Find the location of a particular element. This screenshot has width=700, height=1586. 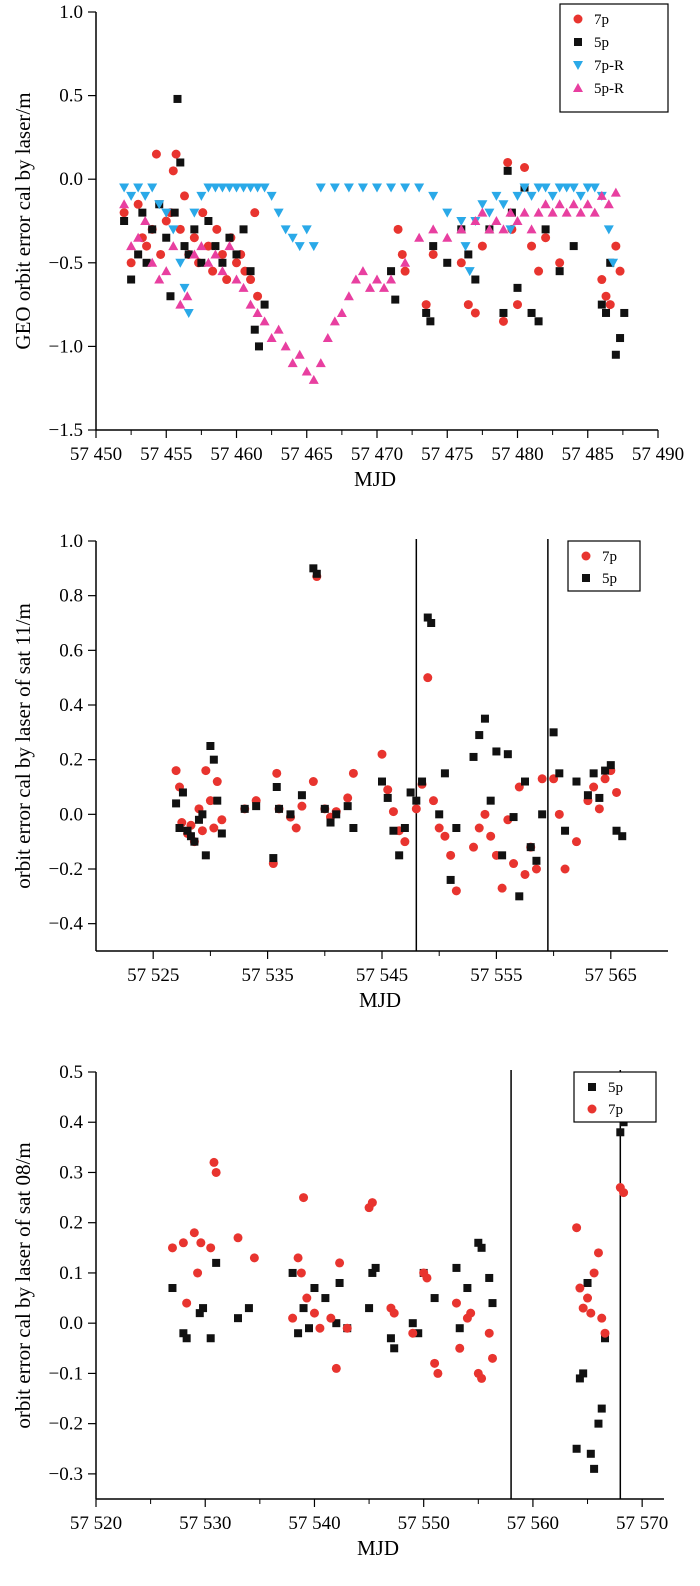

x-tick-label: 57 450 is located at coordinates (96, 454).